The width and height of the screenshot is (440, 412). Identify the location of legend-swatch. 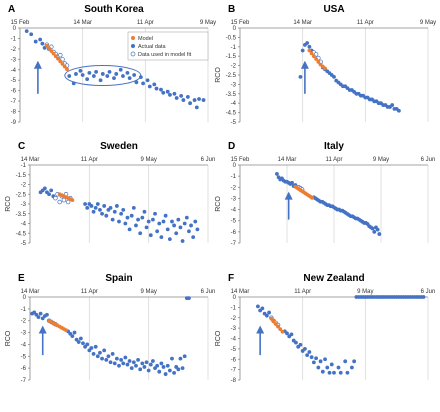
(133, 54).